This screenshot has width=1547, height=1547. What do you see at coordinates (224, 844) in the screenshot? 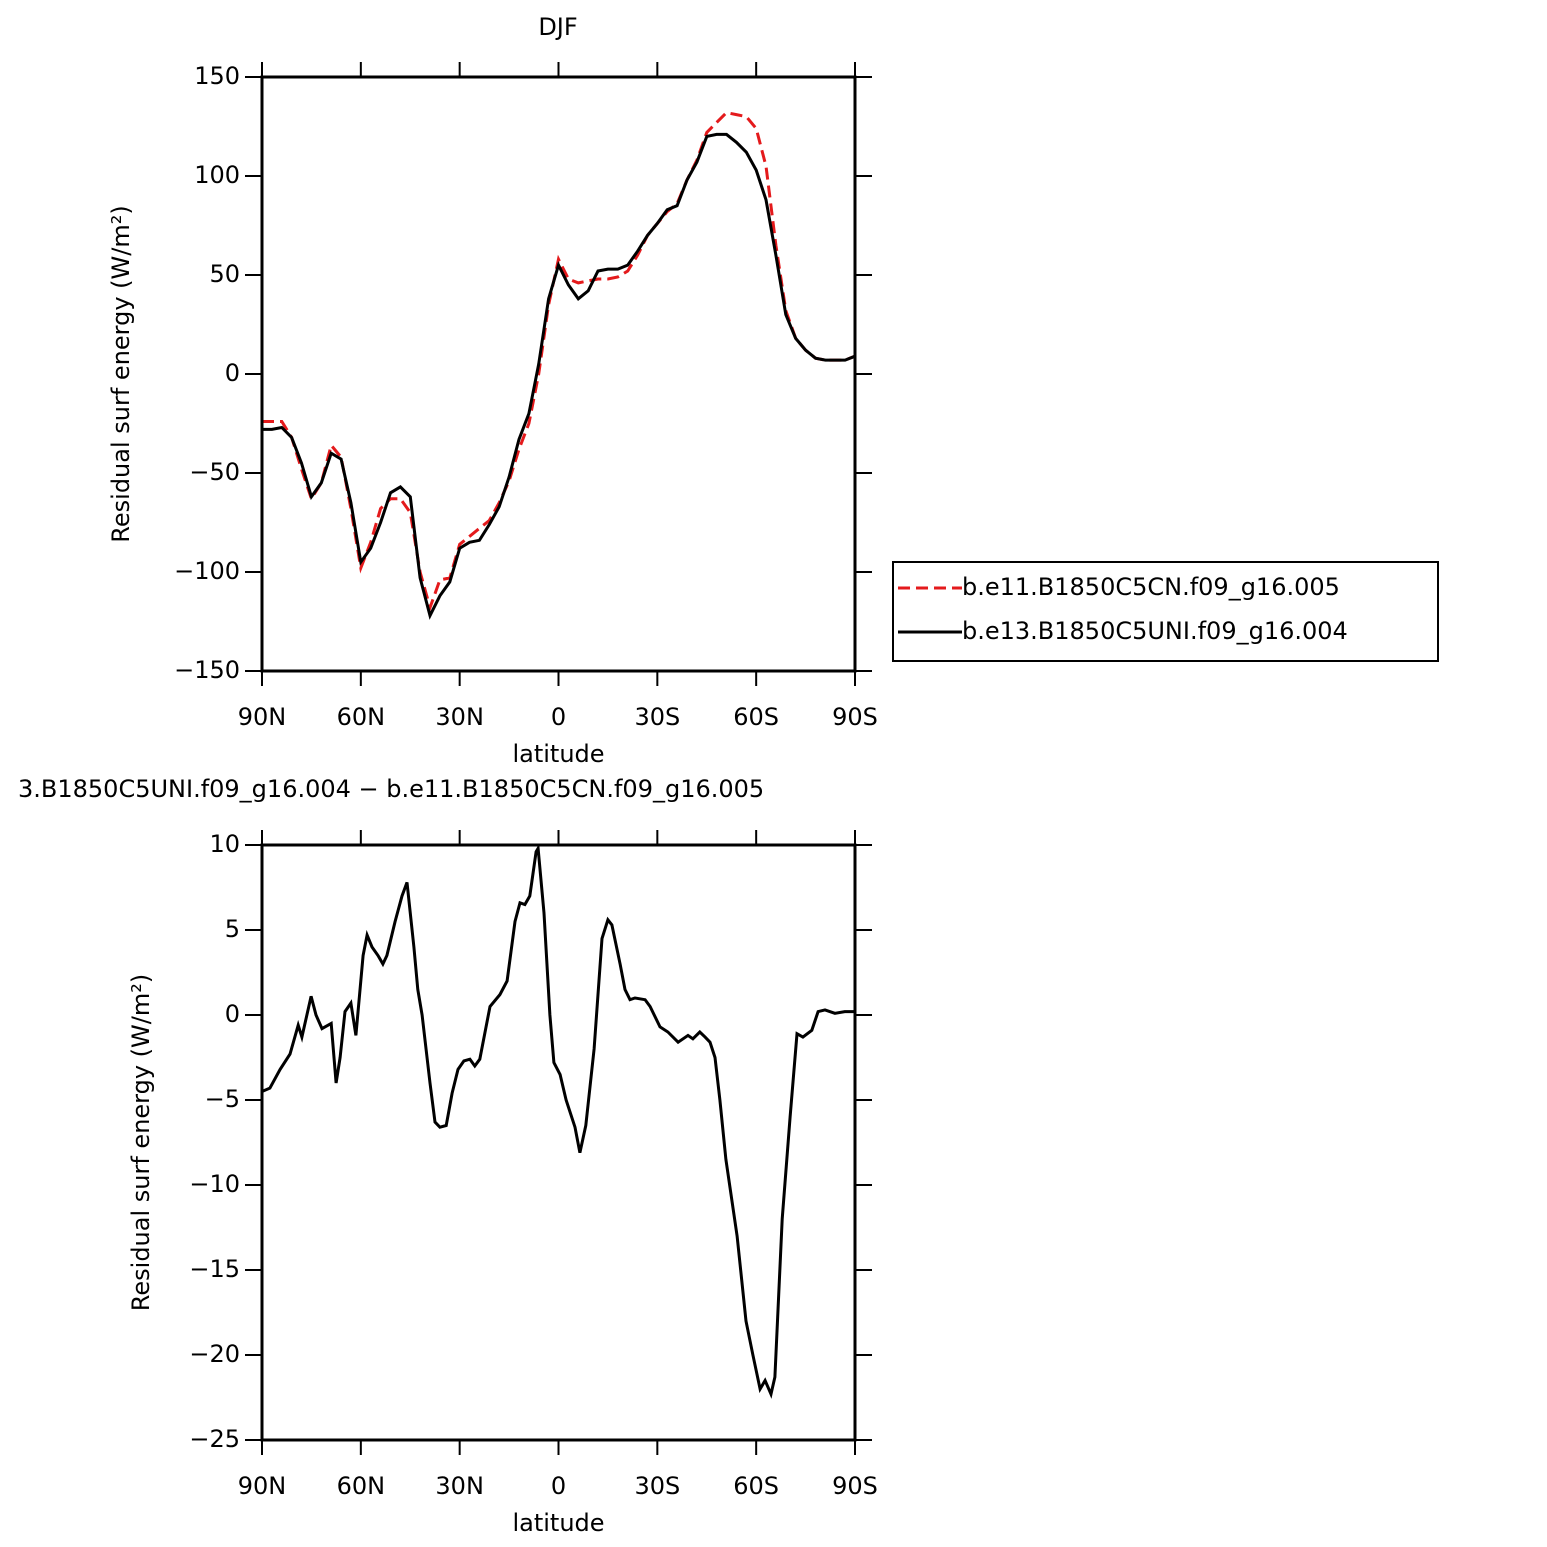
I see `y-tick-label: 10` at bounding box center [224, 844].